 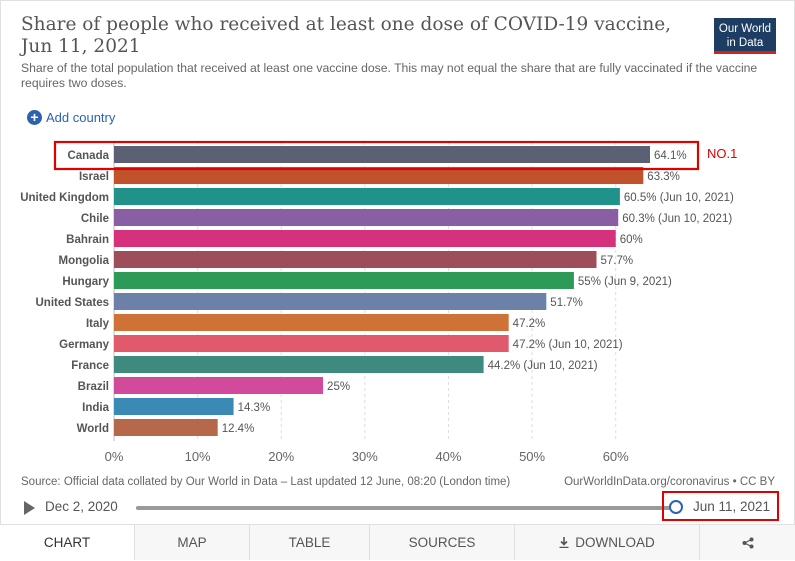 I want to click on value-label: 57.7%, so click(x=616, y=261).